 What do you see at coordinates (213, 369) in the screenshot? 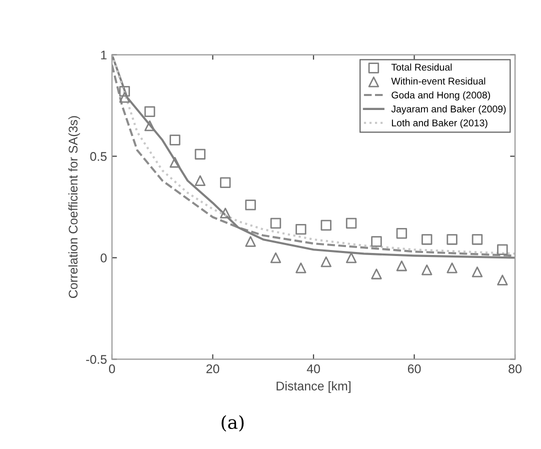
I see `x-tick-label: 20` at bounding box center [213, 369].